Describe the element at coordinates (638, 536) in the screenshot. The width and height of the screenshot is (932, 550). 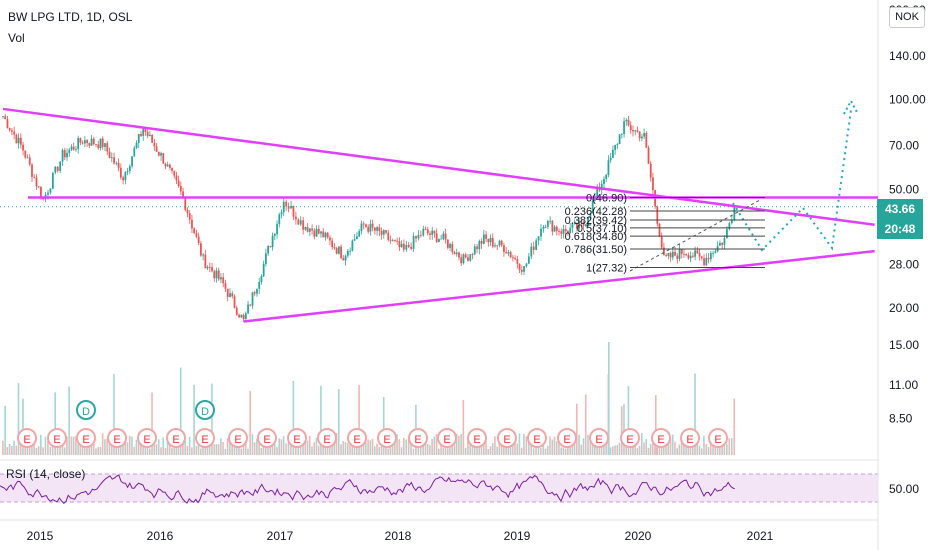
I see `time-tick-label: 2020` at that location.